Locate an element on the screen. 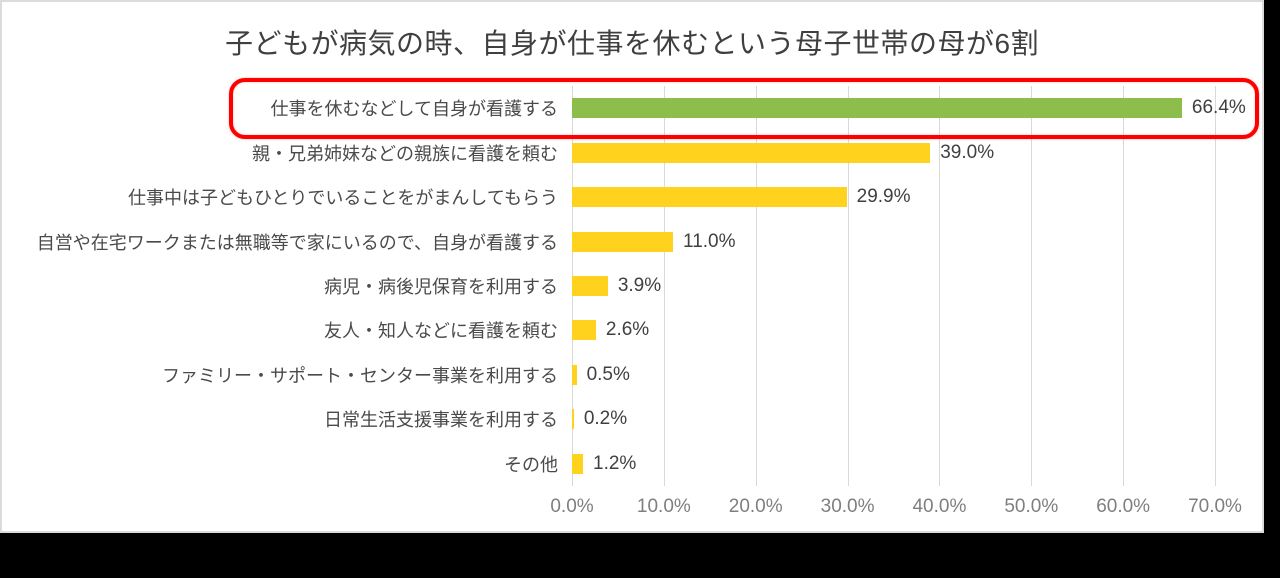  x-tick-label: 50.0% is located at coordinates (1031, 506).